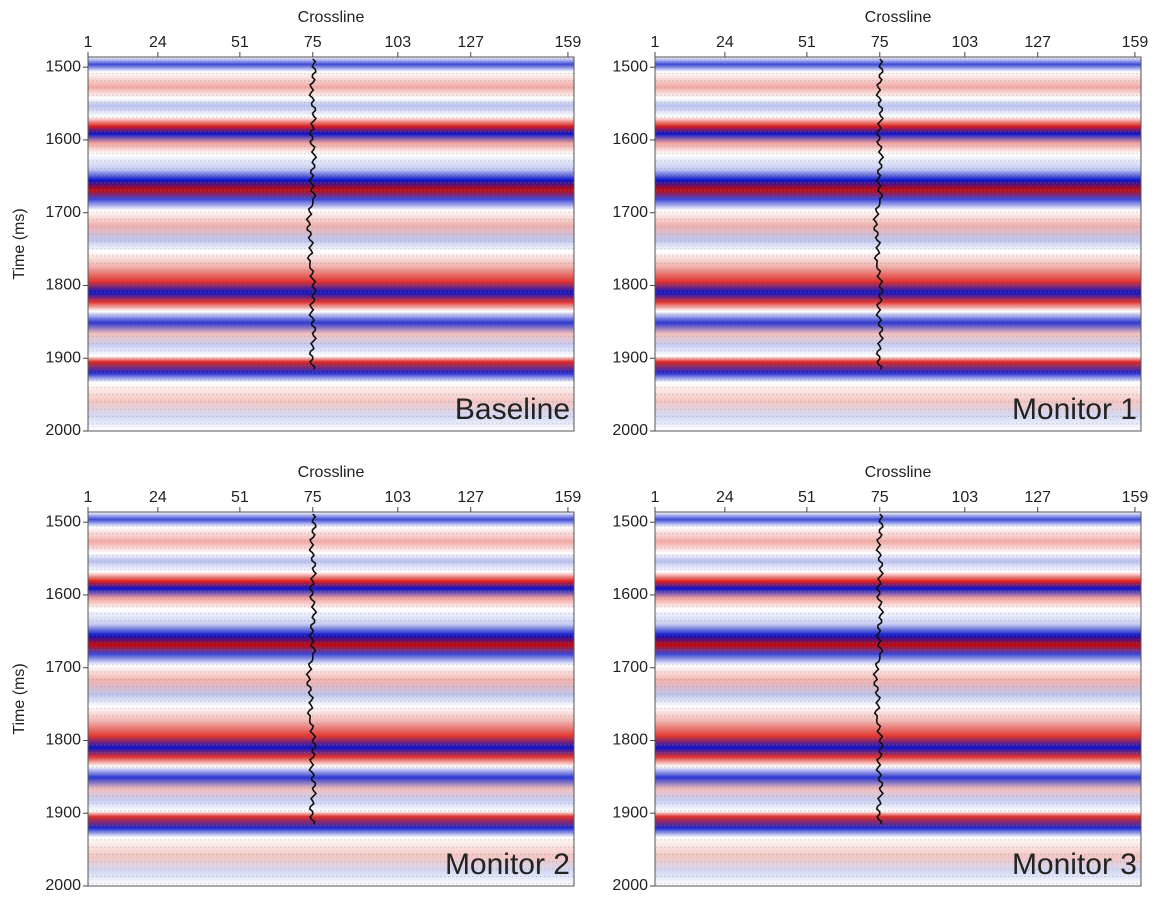  Describe the element at coordinates (1074, 409) in the screenshot. I see `panel-label: Monitor 1` at that location.